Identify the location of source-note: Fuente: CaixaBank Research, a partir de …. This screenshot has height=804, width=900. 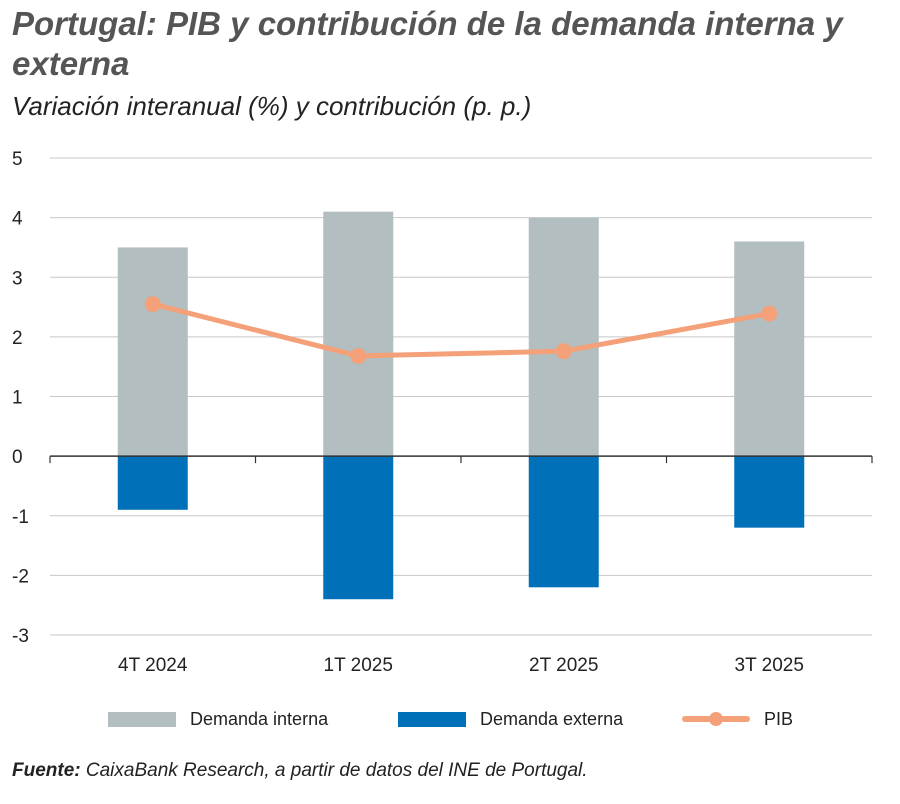
(300, 771).